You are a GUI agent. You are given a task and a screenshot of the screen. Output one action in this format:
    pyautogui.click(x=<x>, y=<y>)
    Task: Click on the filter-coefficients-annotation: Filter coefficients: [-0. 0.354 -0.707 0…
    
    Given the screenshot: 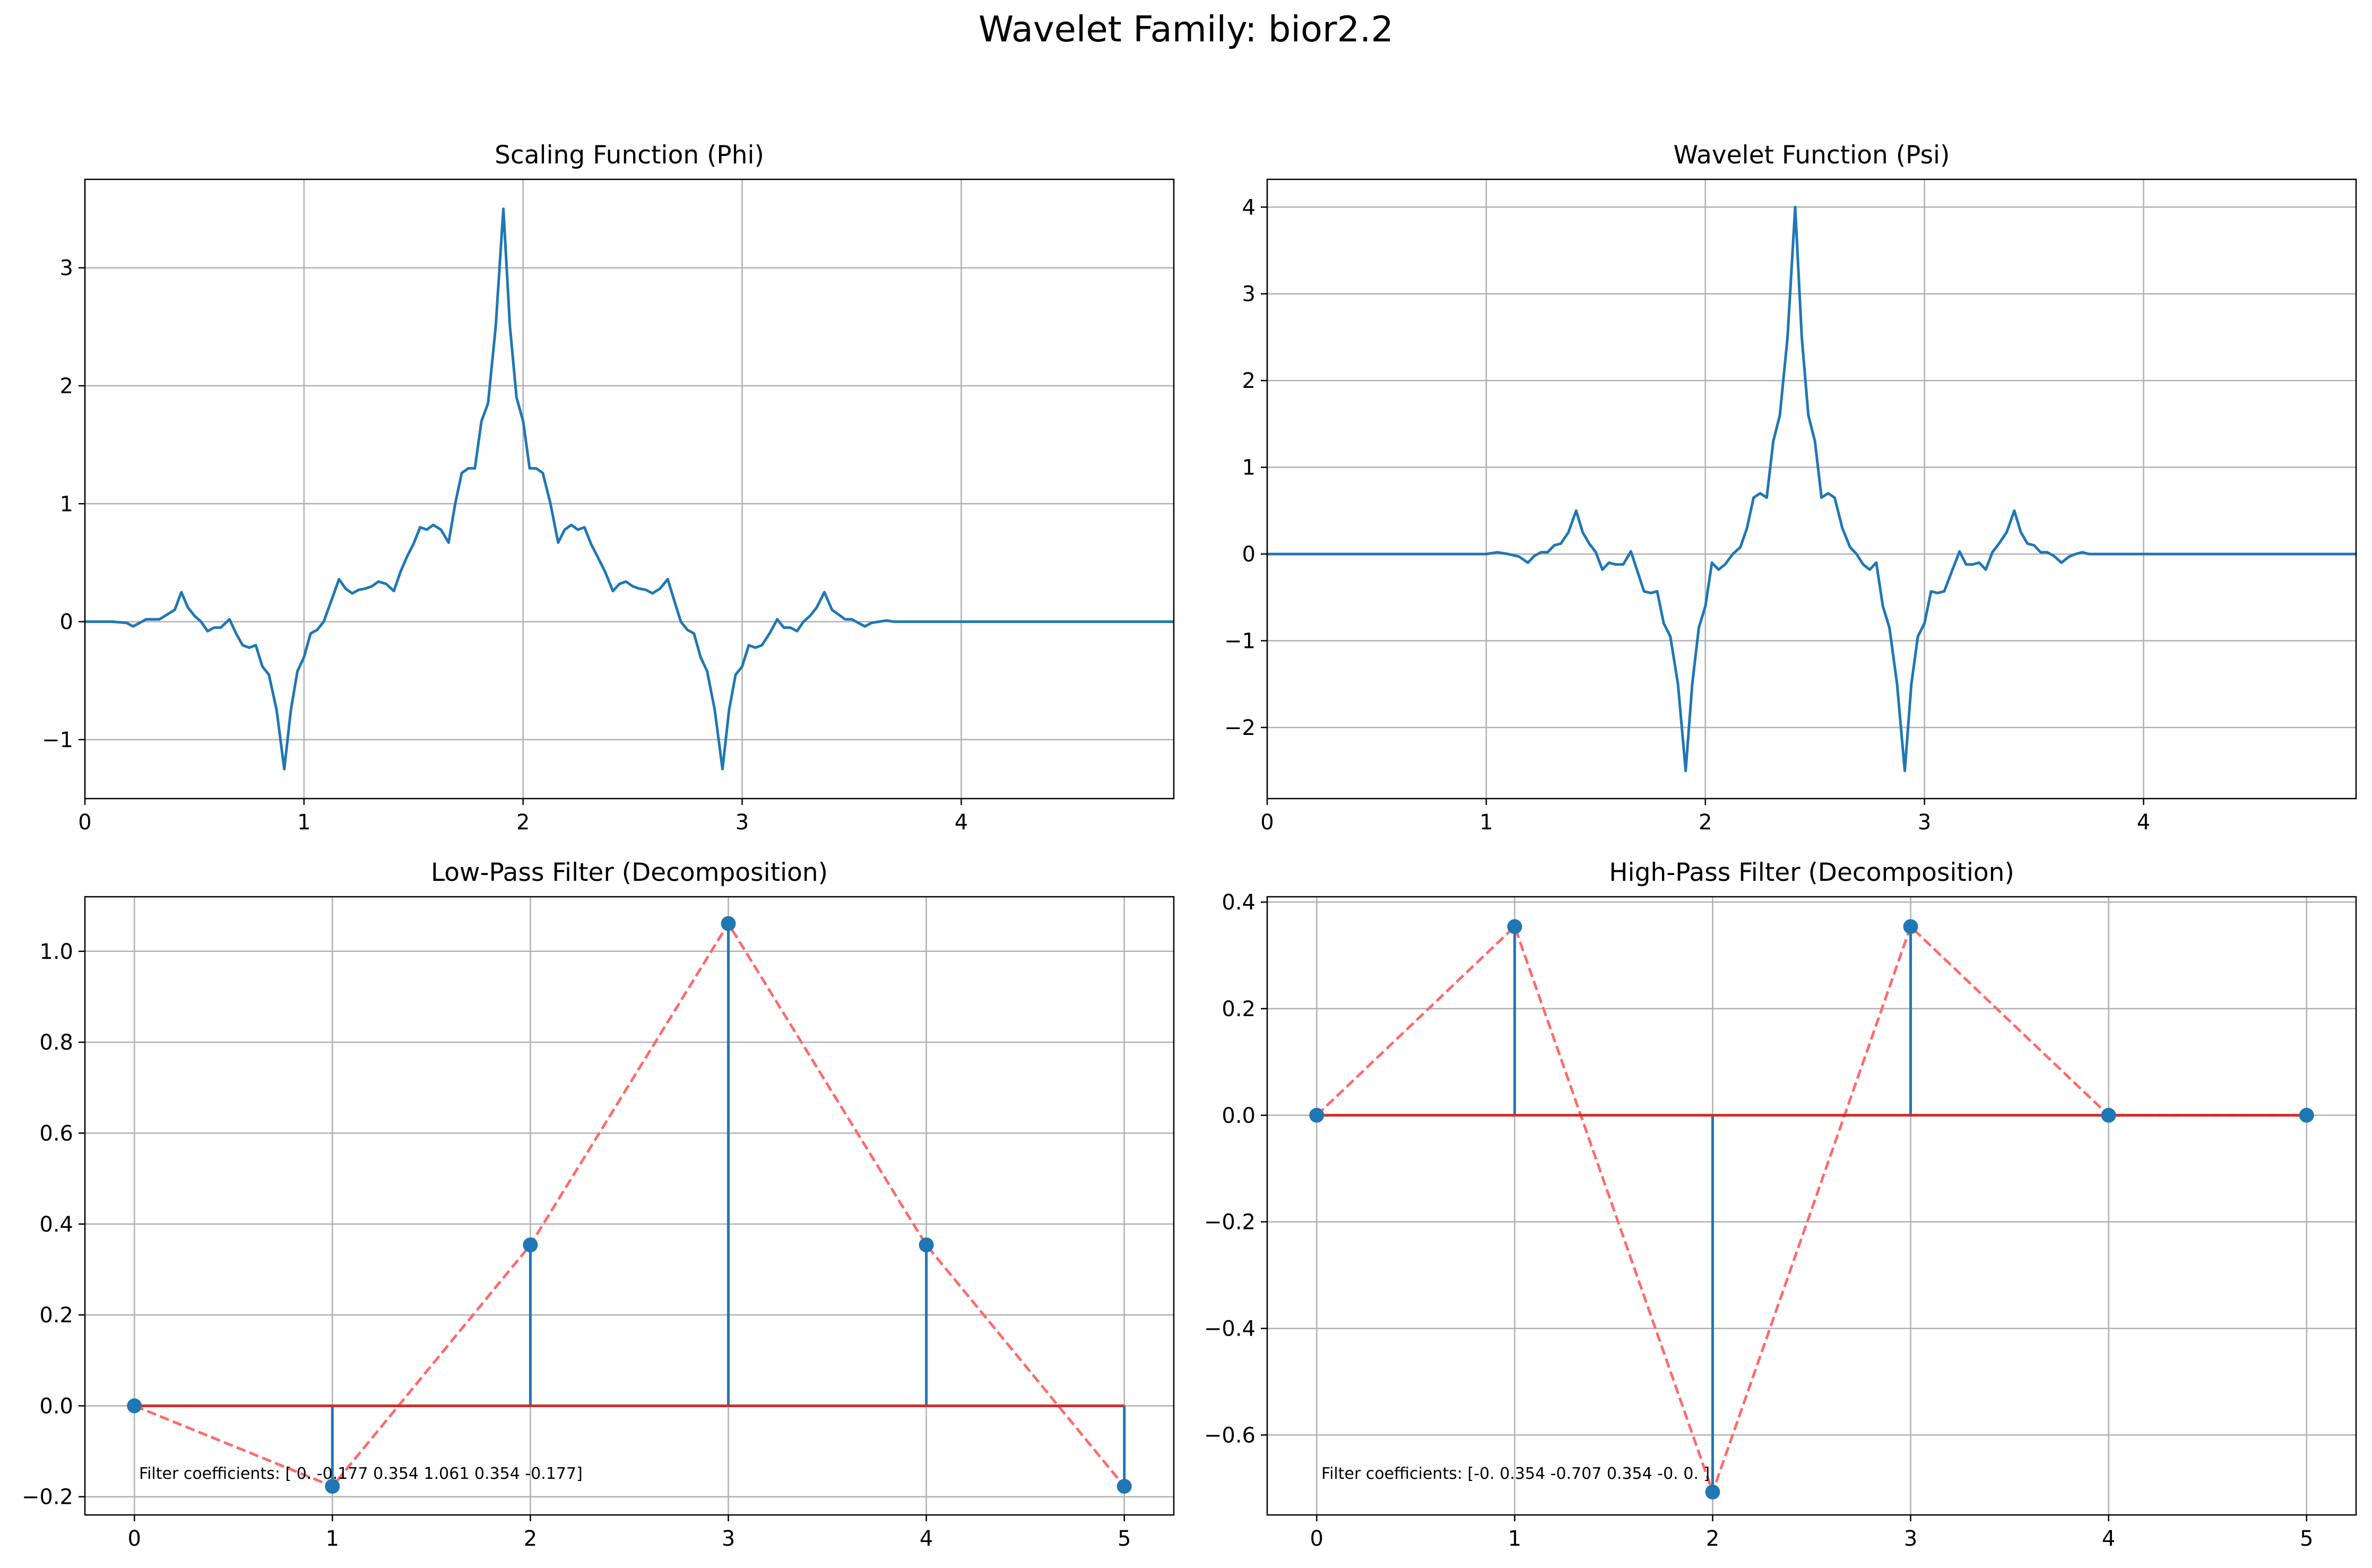 What is the action you would take?
    pyautogui.click(x=1515, y=1474)
    